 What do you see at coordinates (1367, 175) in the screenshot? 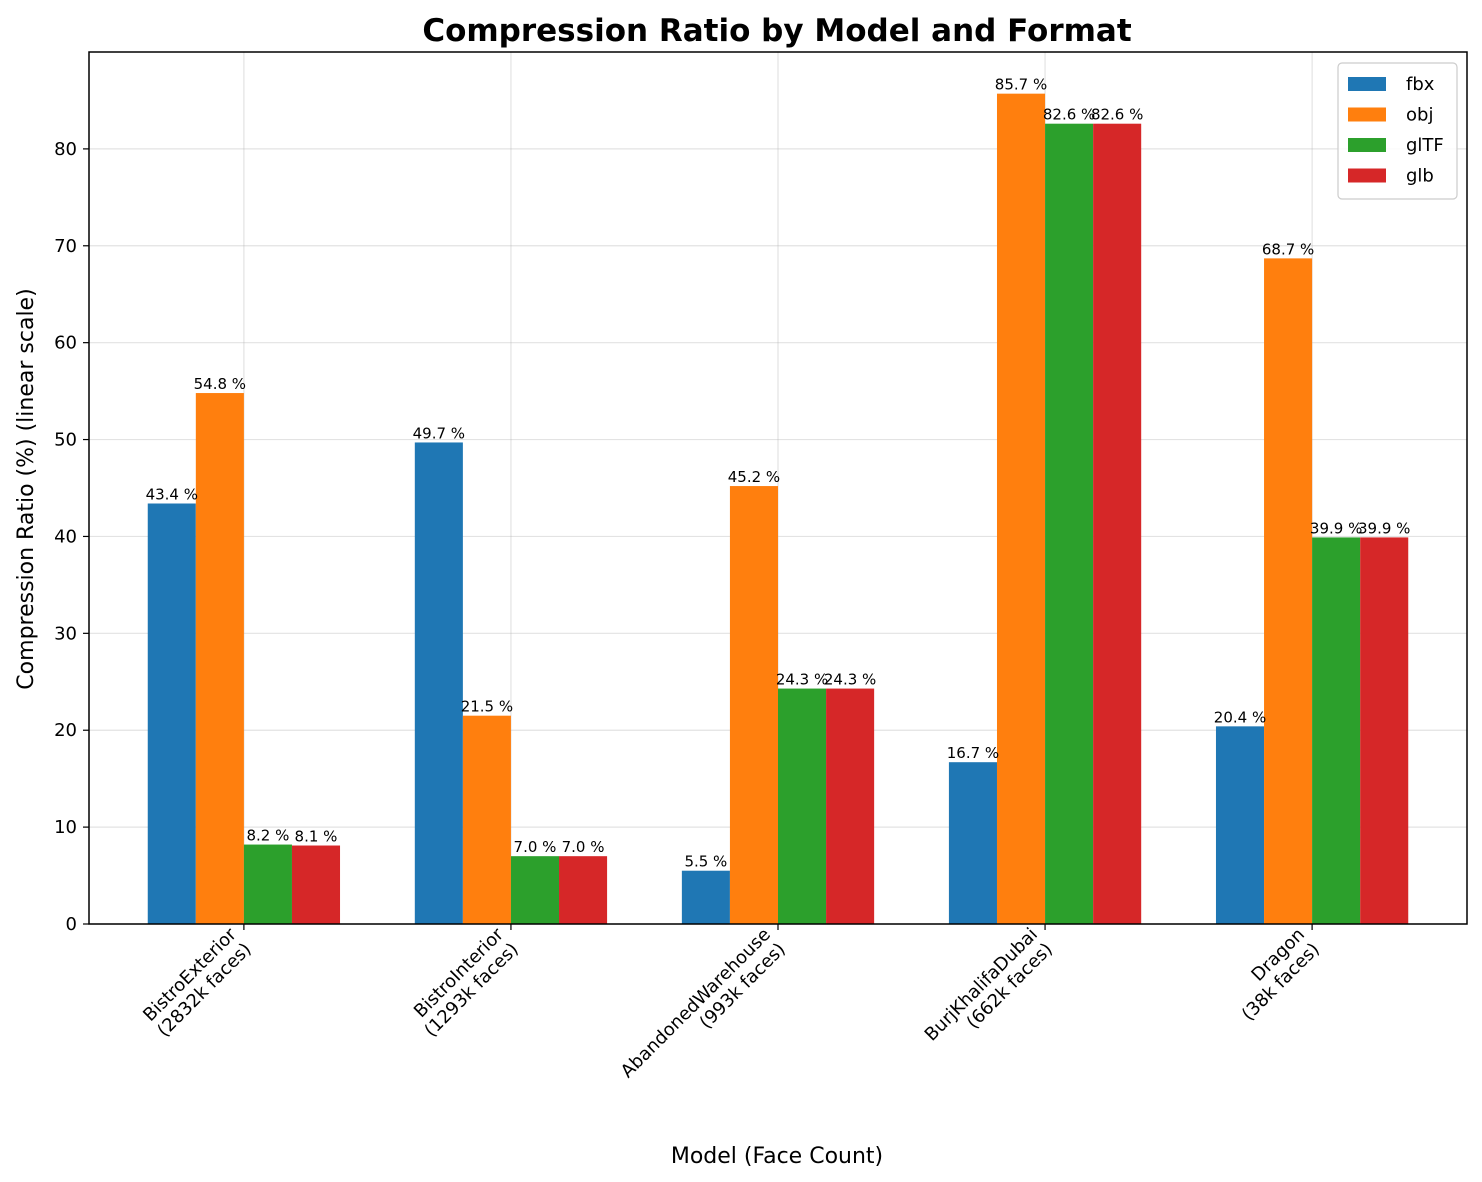
I see `legend-swatch-glb` at bounding box center [1367, 175].